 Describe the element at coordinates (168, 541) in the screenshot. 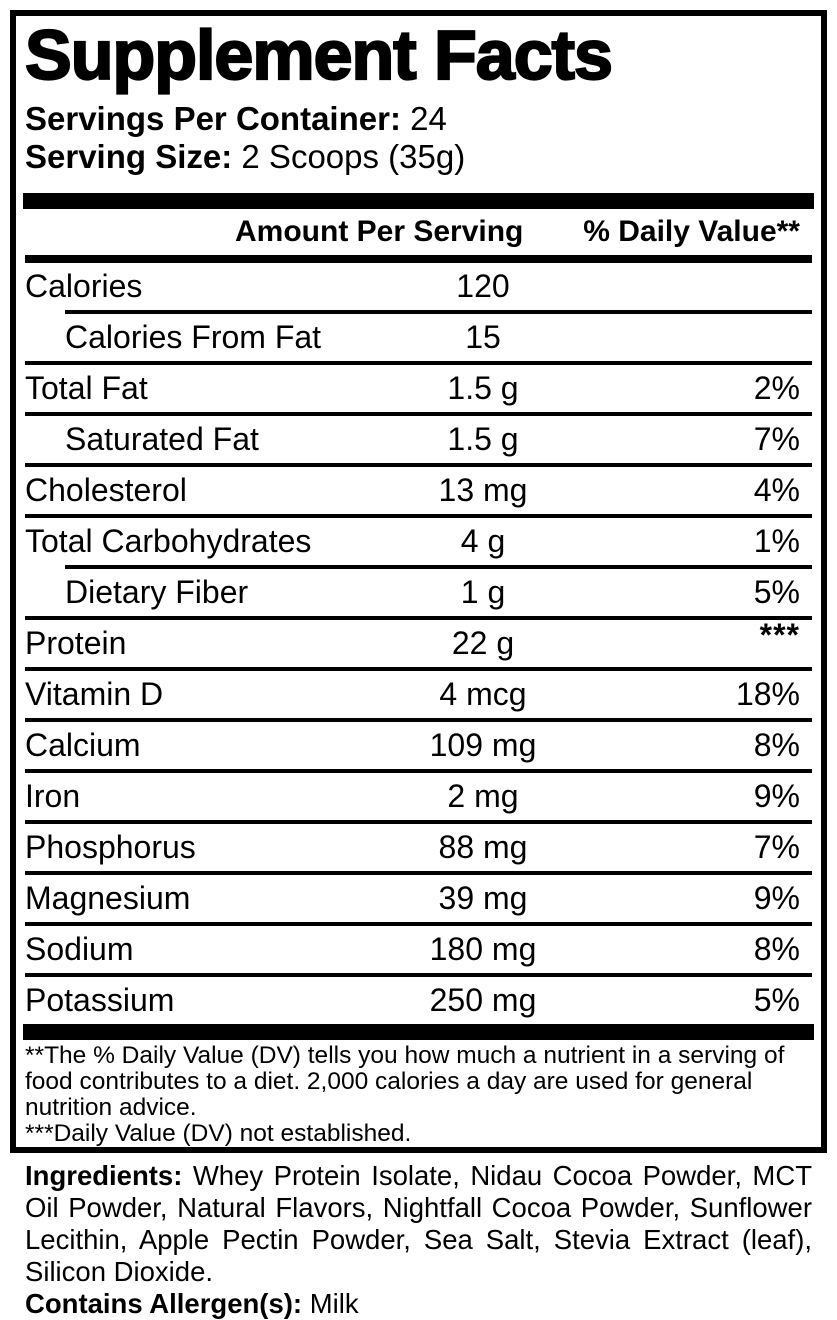

I see `nutrient-name: Total Carbohydrates` at that location.